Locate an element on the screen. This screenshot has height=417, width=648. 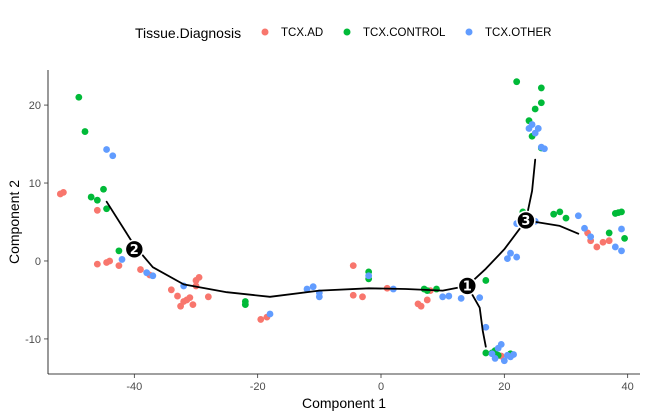
x-axis-title: Component 1 is located at coordinates (344, 403).